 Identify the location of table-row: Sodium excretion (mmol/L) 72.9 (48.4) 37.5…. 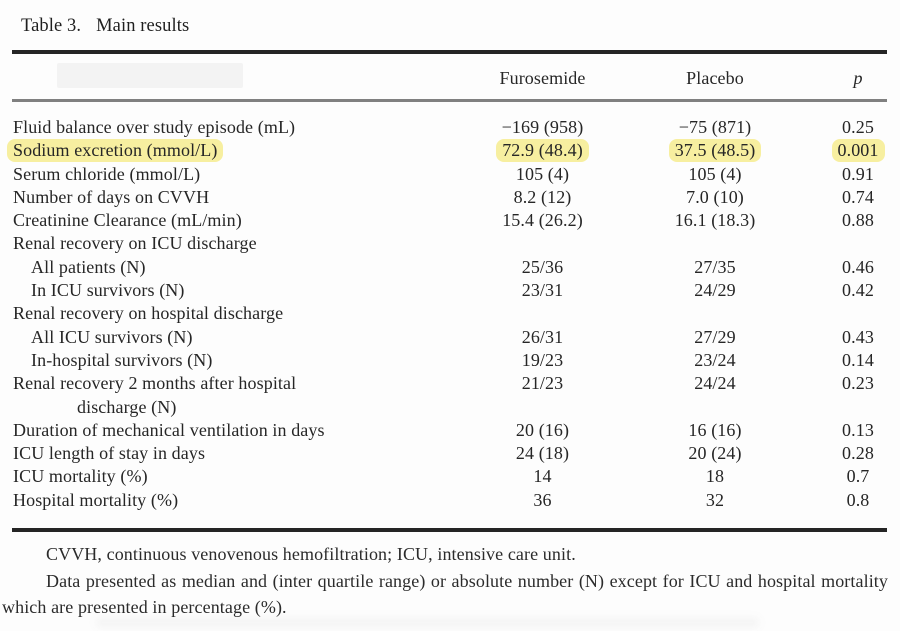
(450, 151).